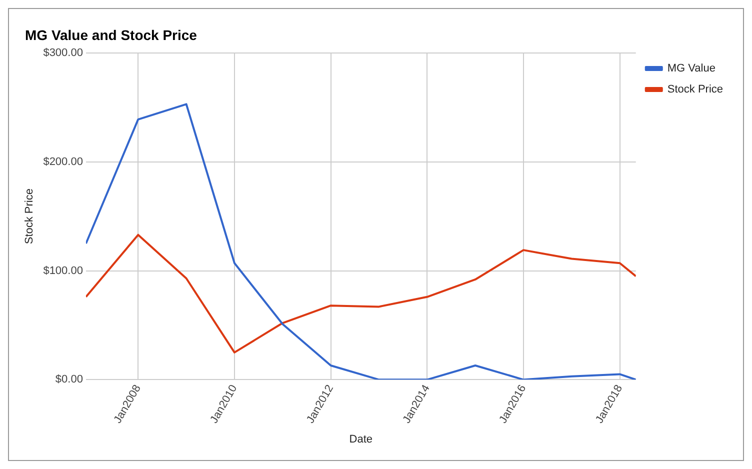 The image size is (752, 469). Describe the element at coordinates (30, 216) in the screenshot. I see `y-axis-title: Stock Price` at that location.